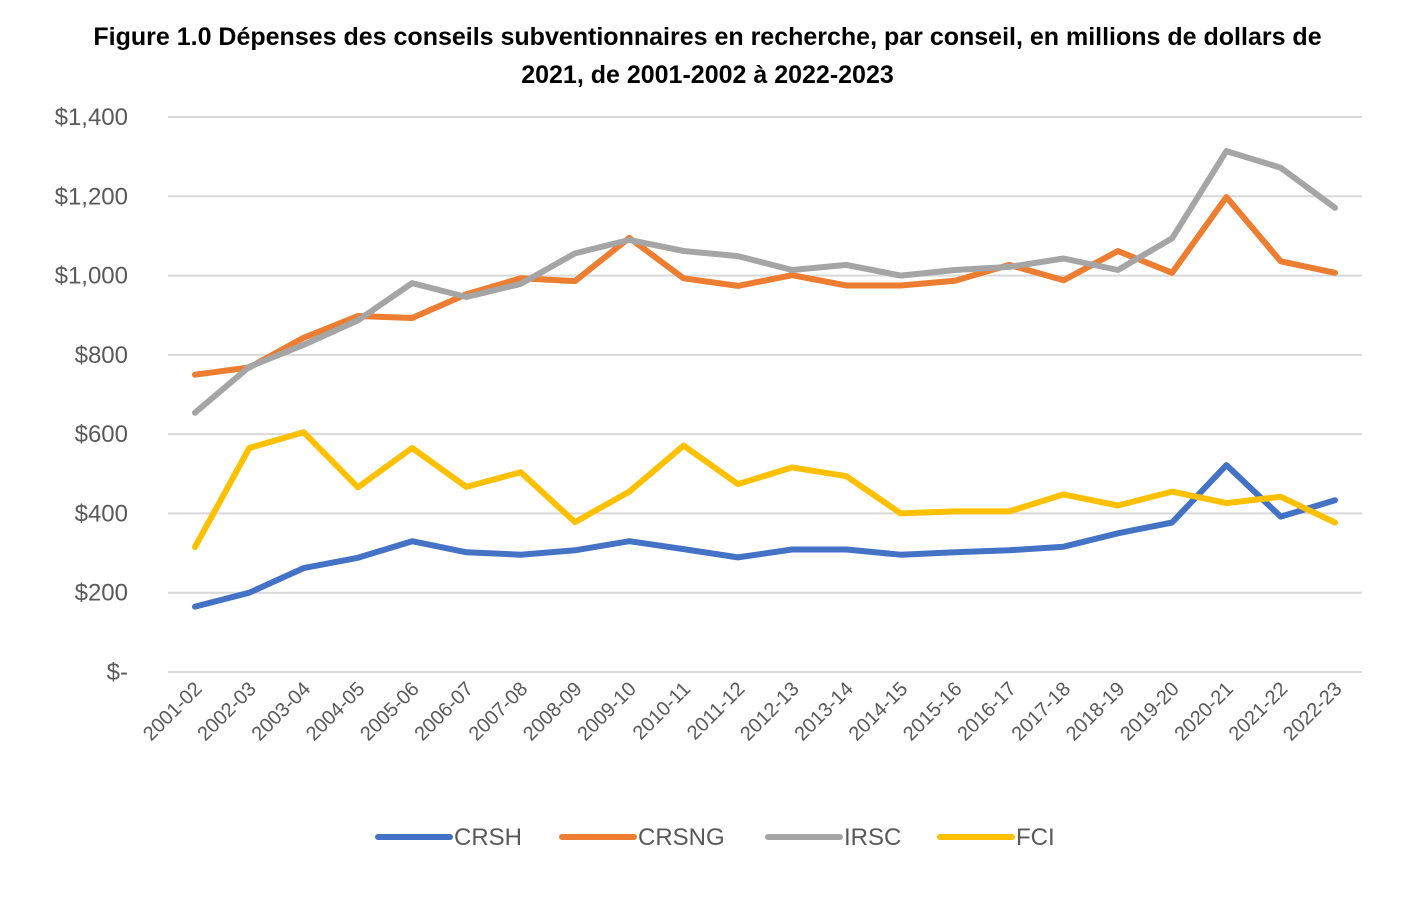  What do you see at coordinates (996, 837) in the screenshot?
I see `legend-item-fci: FCI` at bounding box center [996, 837].